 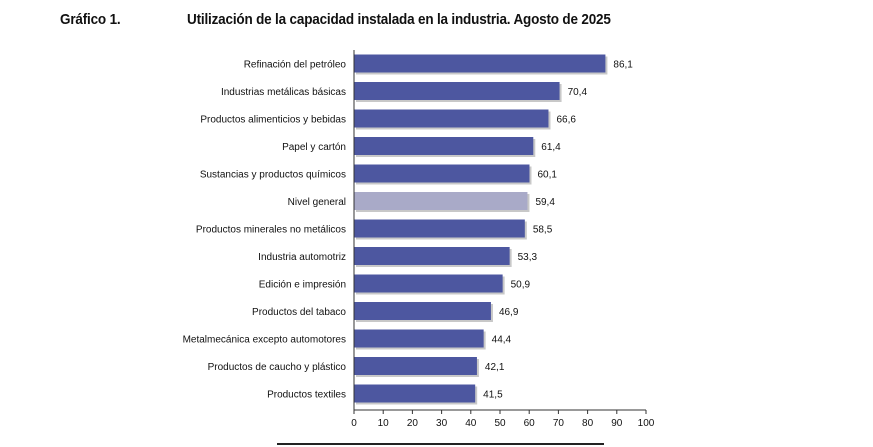 What do you see at coordinates (264, 340) in the screenshot?
I see `category-label: Metalmecánica excepto automotores` at bounding box center [264, 340].